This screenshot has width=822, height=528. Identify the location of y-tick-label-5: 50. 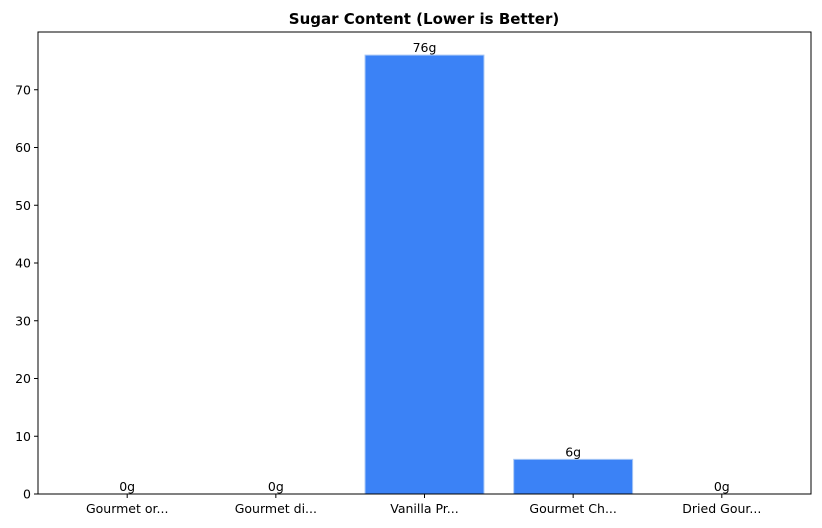
(23, 205).